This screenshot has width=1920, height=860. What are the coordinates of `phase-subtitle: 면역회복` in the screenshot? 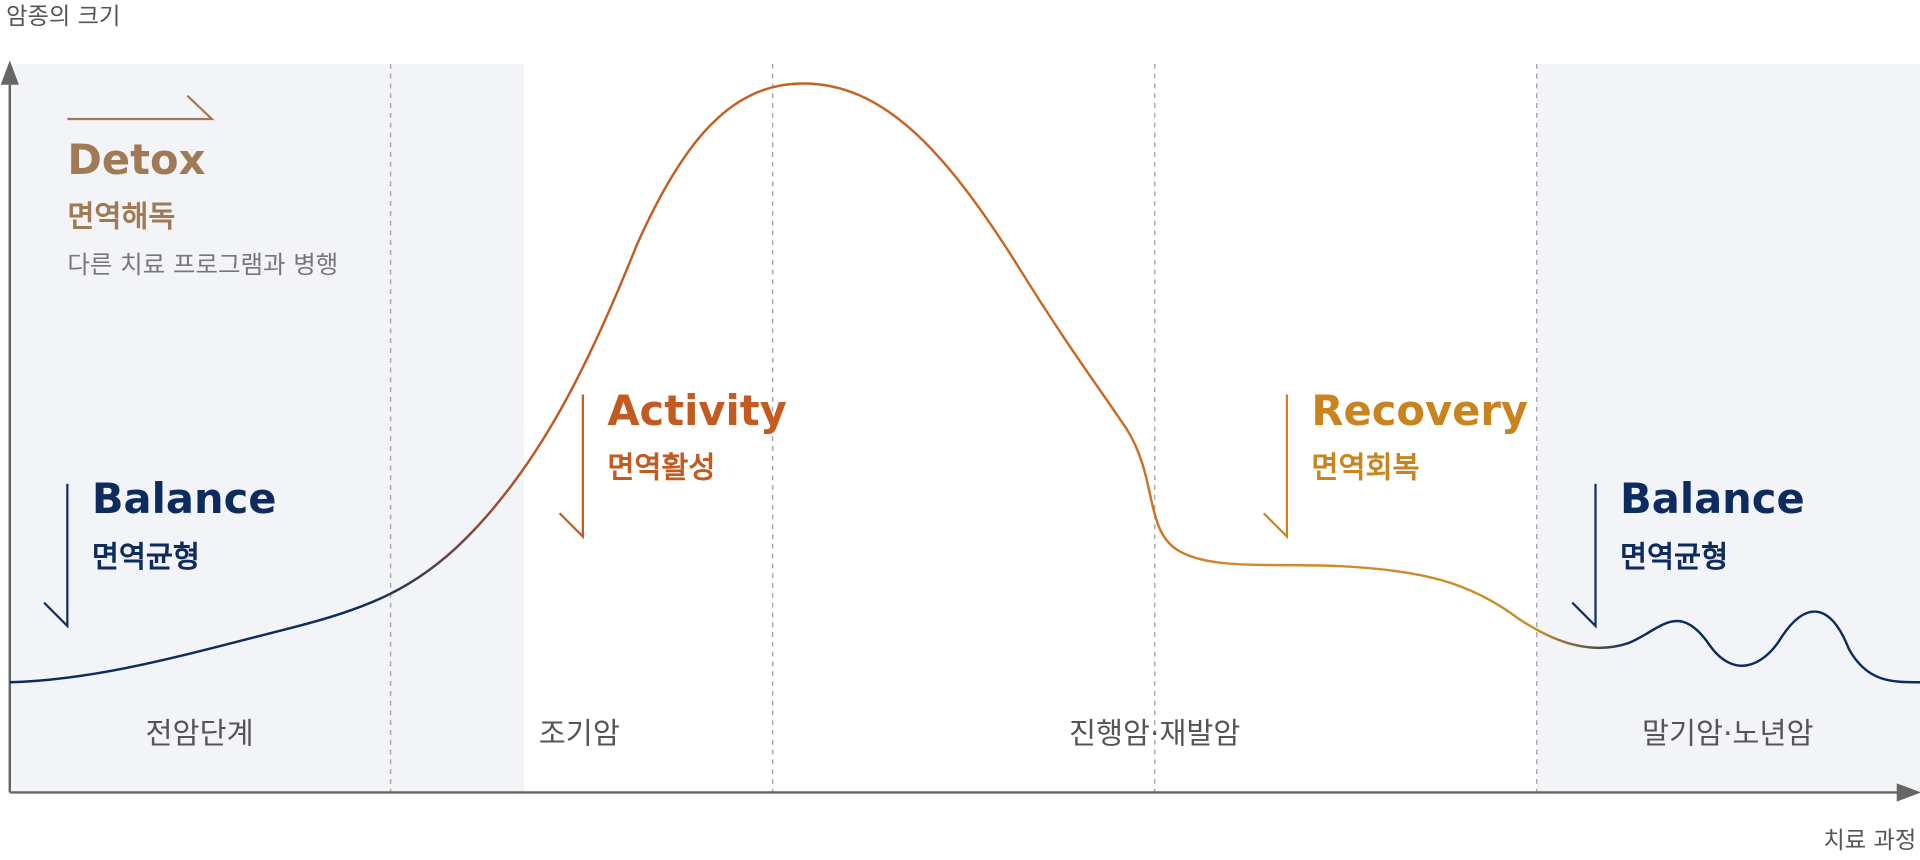 It's located at (1365, 468).